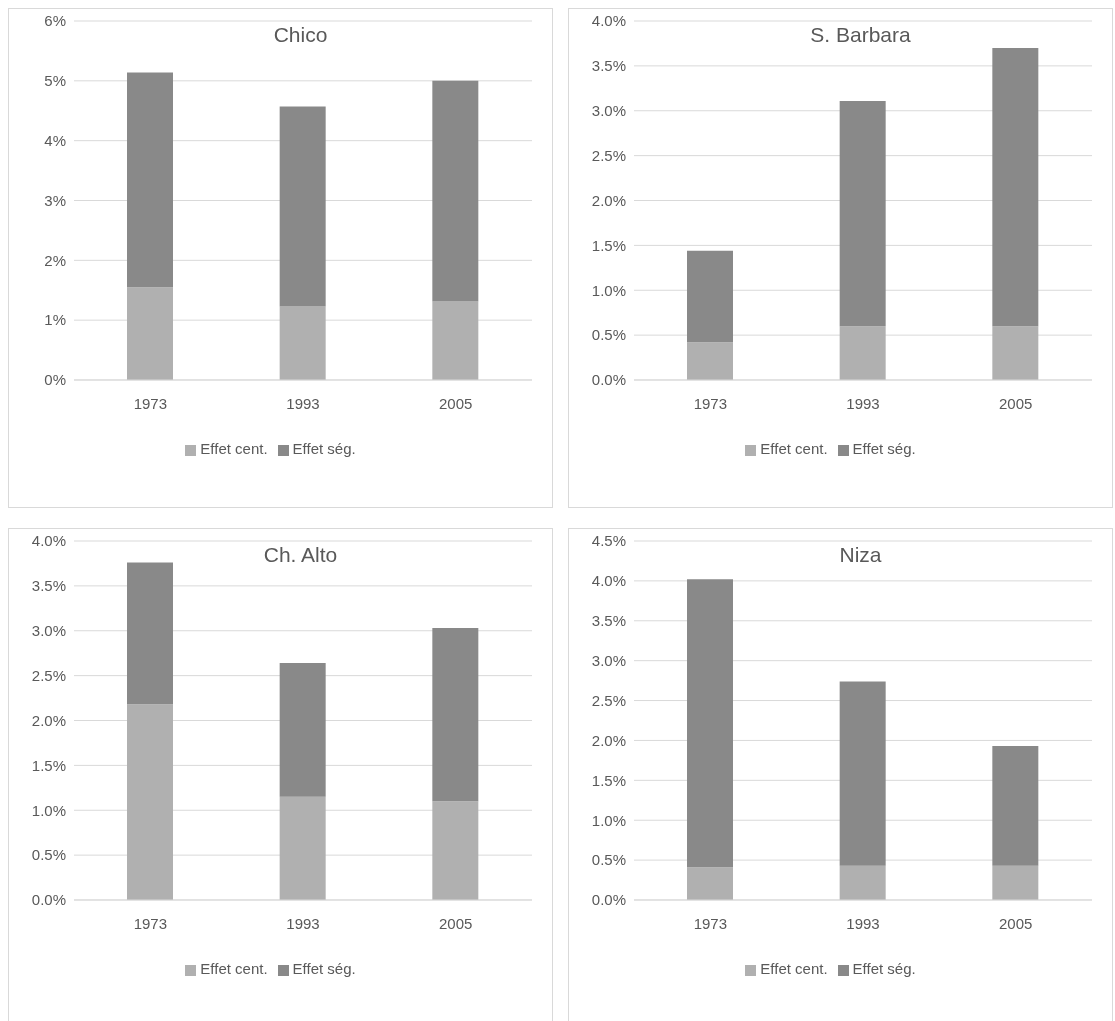 The height and width of the screenshot is (1021, 1115). What do you see at coordinates (300, 34) in the screenshot?
I see `chart-title: Chico` at bounding box center [300, 34].